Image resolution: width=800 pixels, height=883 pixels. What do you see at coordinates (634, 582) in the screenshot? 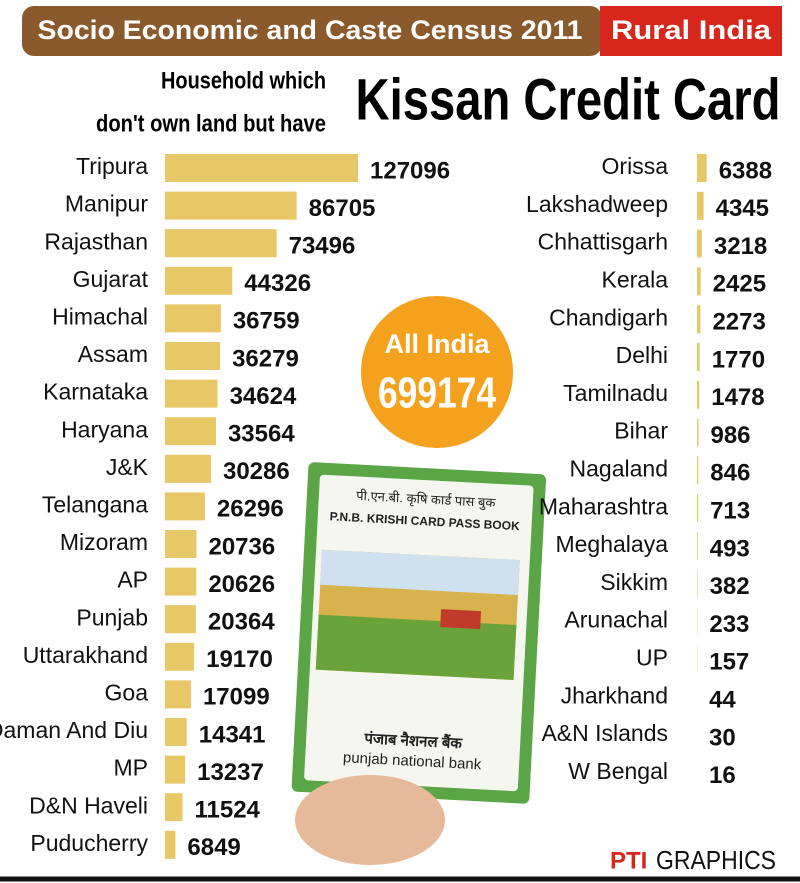
I see `category-label: Sikkim` at bounding box center [634, 582].